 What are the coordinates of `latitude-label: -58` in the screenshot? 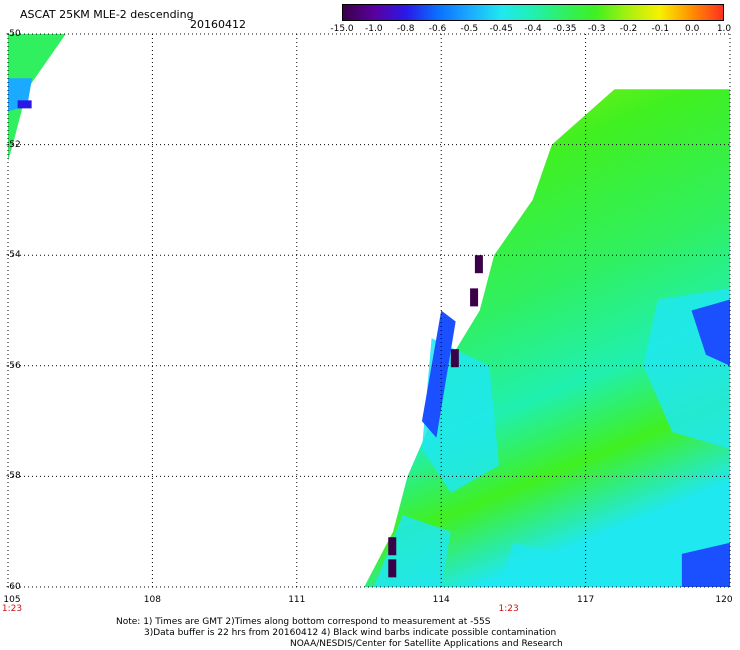 It's located at (13, 476).